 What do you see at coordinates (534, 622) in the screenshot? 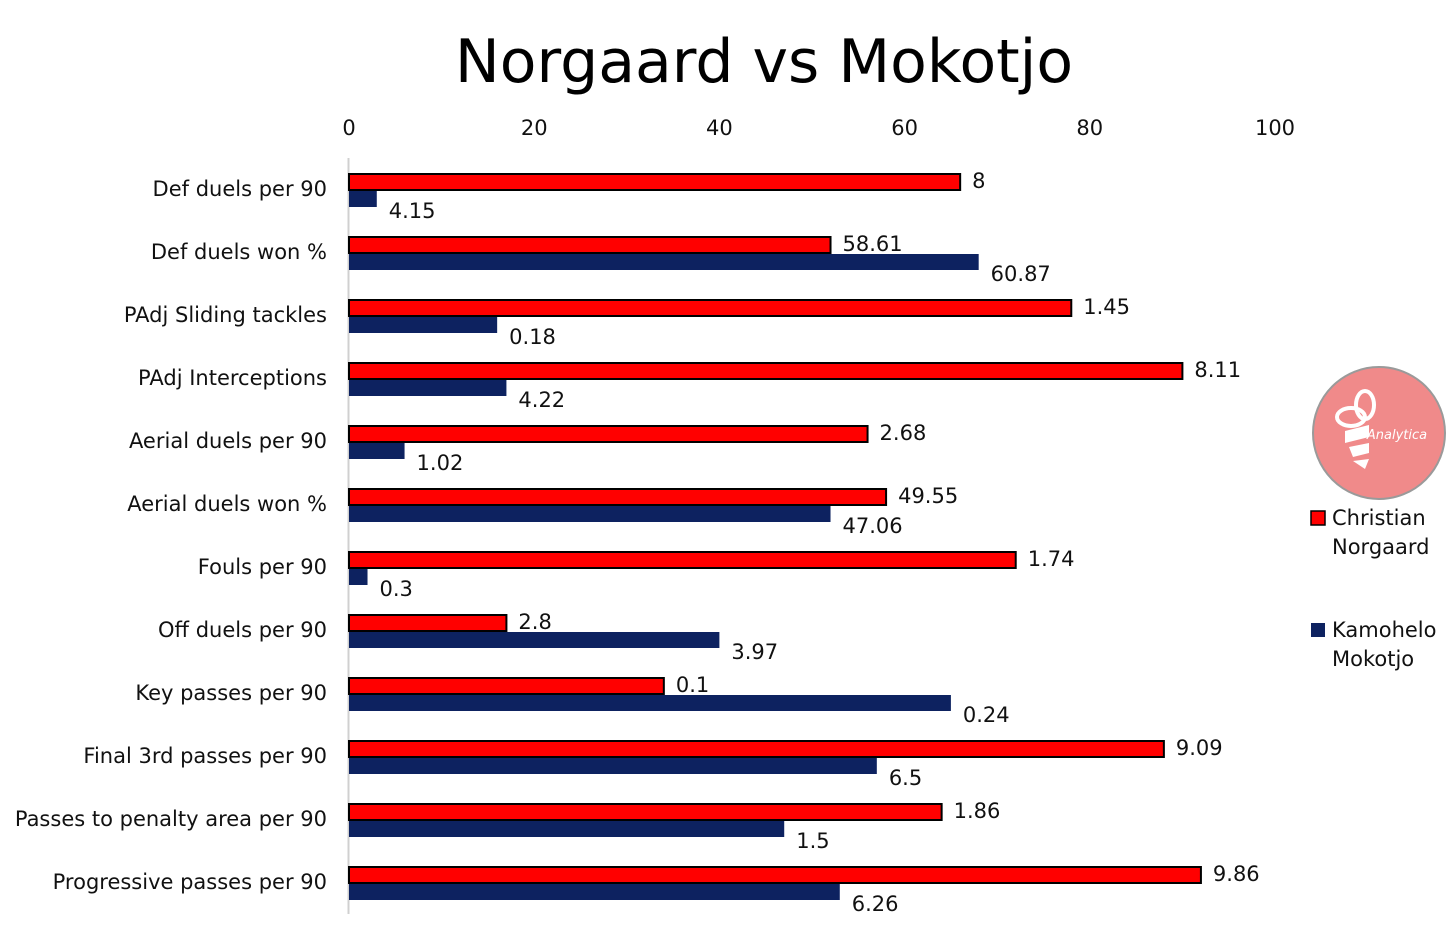
I see `data-label-norgaard: 2.8` at bounding box center [534, 622].